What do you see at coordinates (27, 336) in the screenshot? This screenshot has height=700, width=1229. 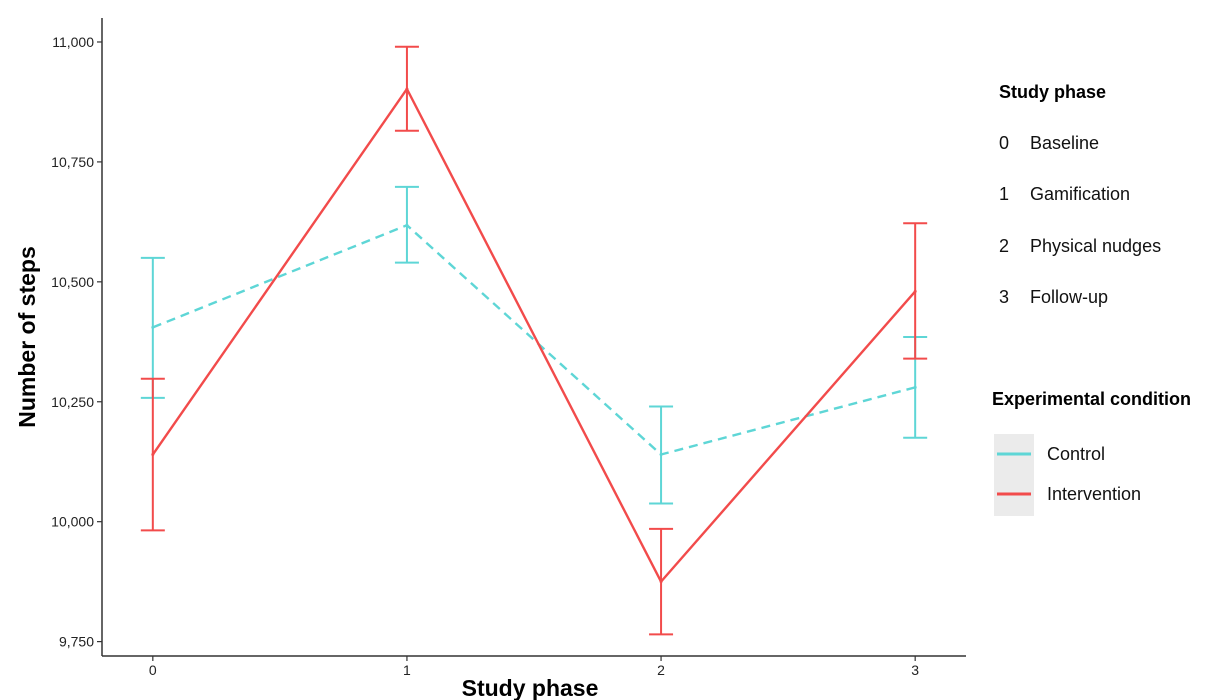 I see `y-axis-title: Number of steps` at bounding box center [27, 336].